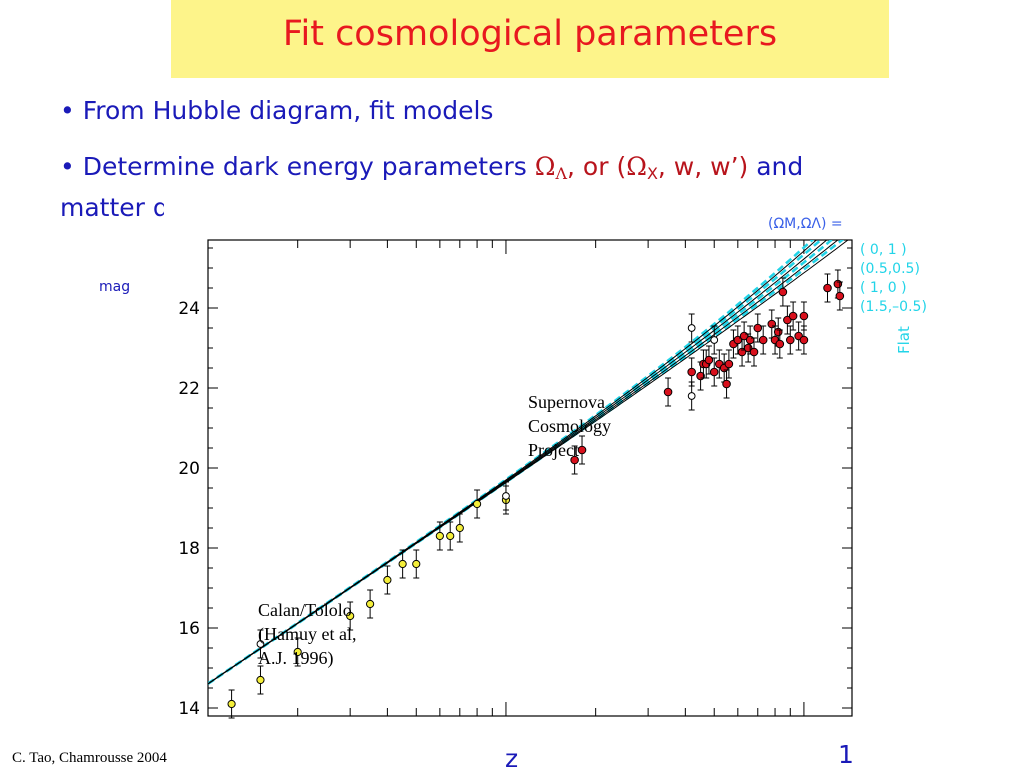  What do you see at coordinates (904, 340) in the screenshot?
I see `legend-flat-label: Flat` at bounding box center [904, 340].